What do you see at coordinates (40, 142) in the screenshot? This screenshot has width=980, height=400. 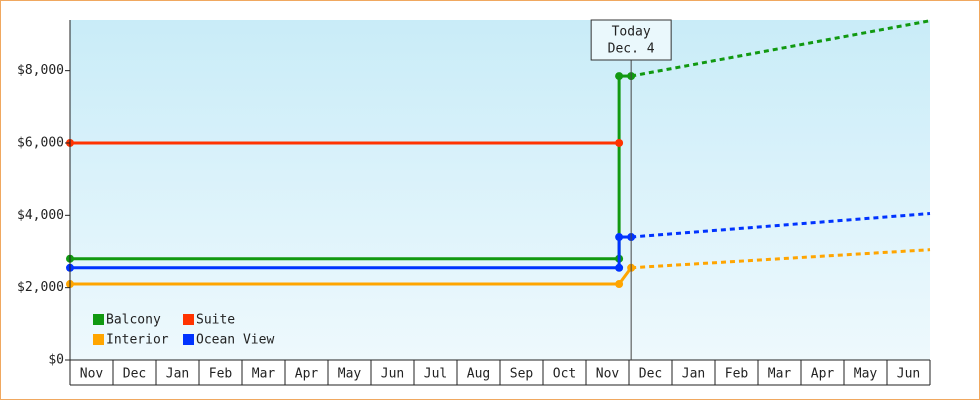 I see `y-tick-label: $6,000` at bounding box center [40, 142].